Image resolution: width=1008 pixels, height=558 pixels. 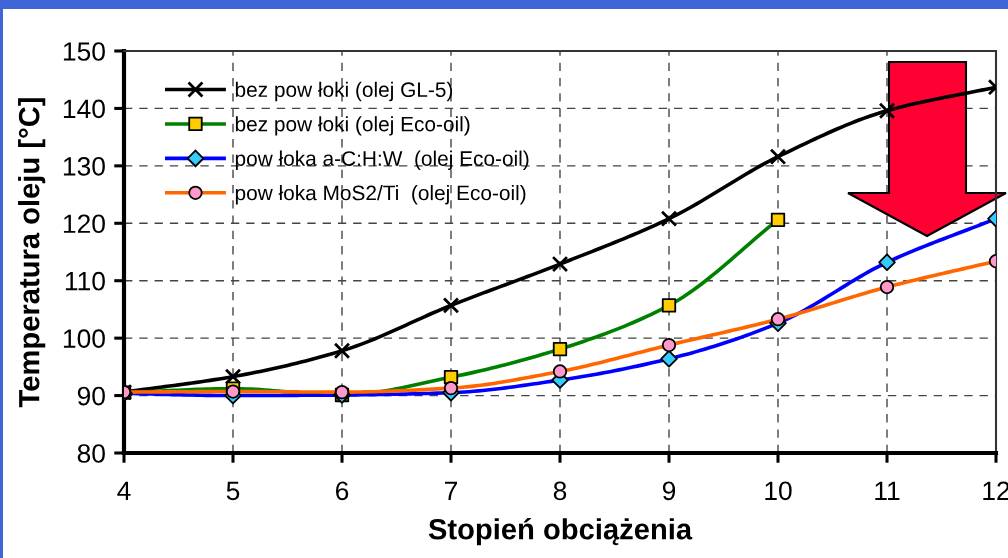 What do you see at coordinates (560, 491) in the screenshot?
I see `x-tick-label: 8` at bounding box center [560, 491].